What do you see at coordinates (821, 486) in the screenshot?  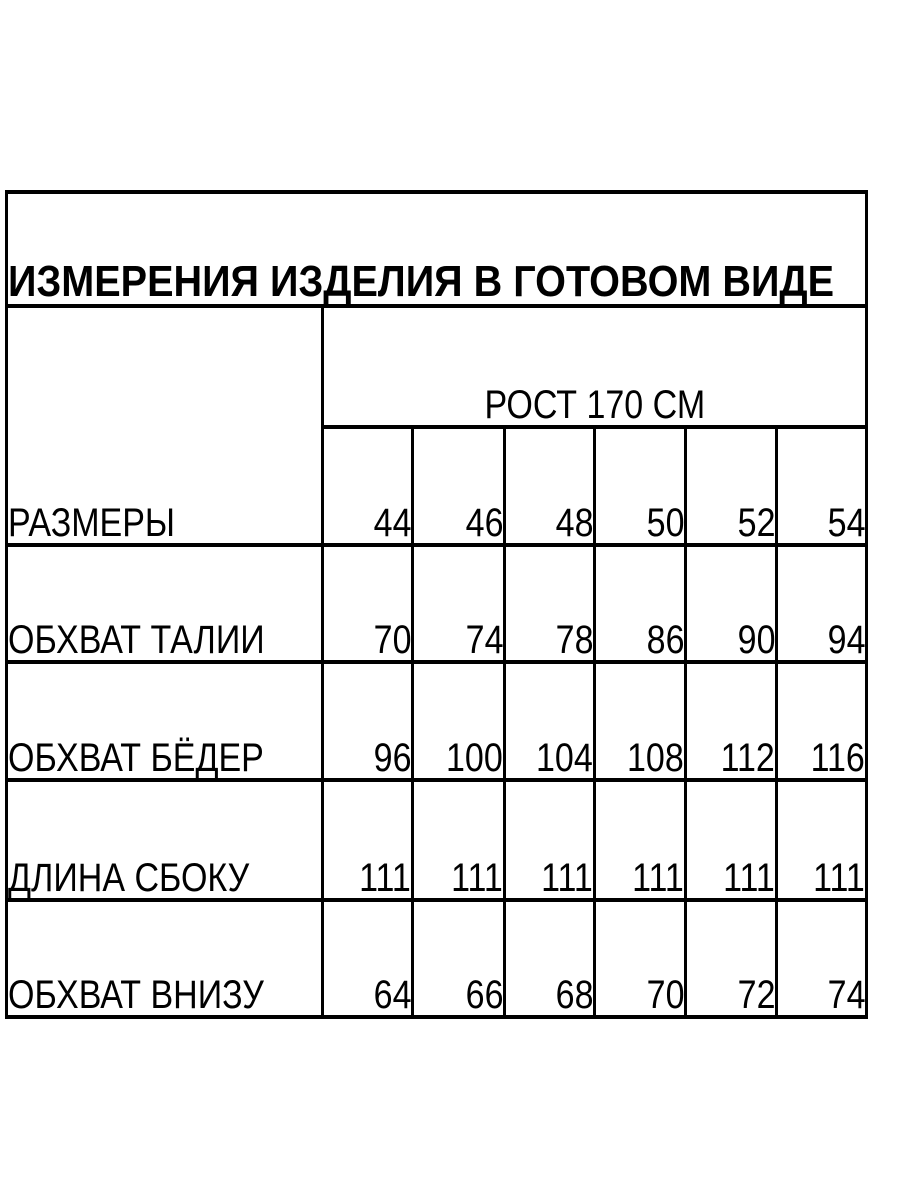 I see `size-value-cell: 54` at bounding box center [821, 486].